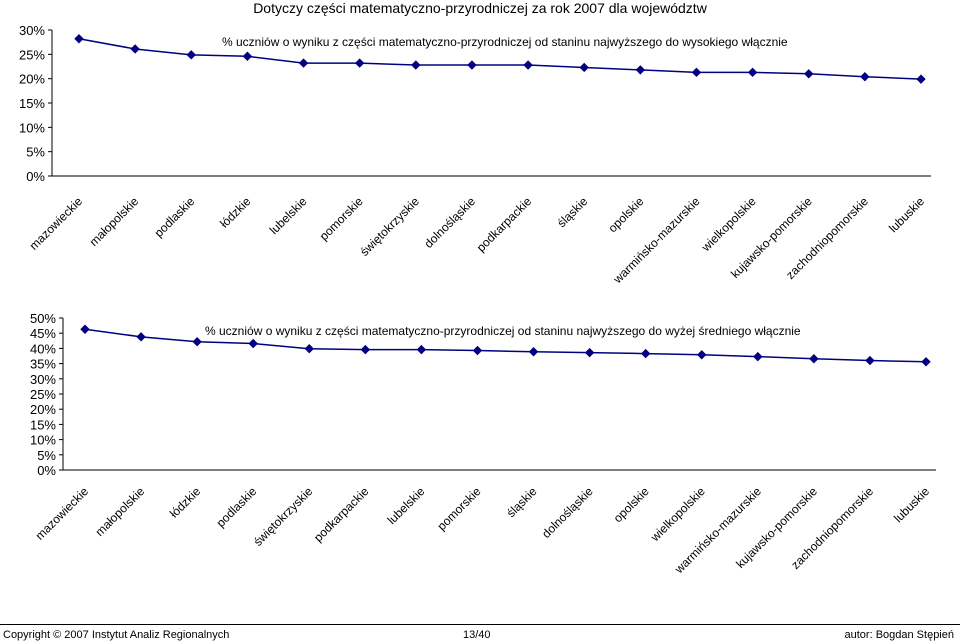 This screenshot has width=960, height=644. Describe the element at coordinates (43, 348) in the screenshot. I see `y-tick-label: 40%` at that location.